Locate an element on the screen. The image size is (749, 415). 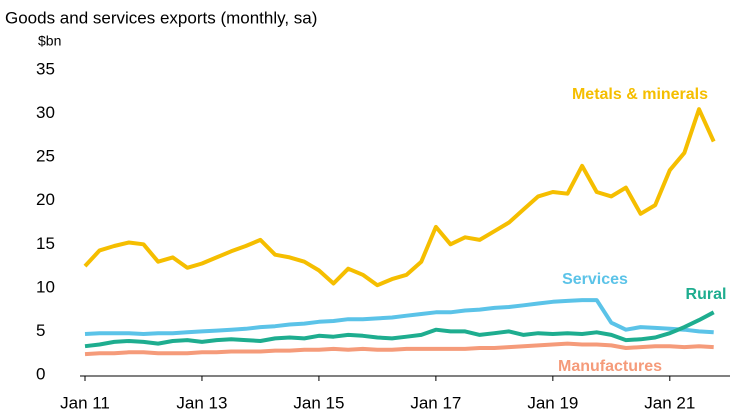
x-tick-label: Jan 11 is located at coordinates (85, 402).